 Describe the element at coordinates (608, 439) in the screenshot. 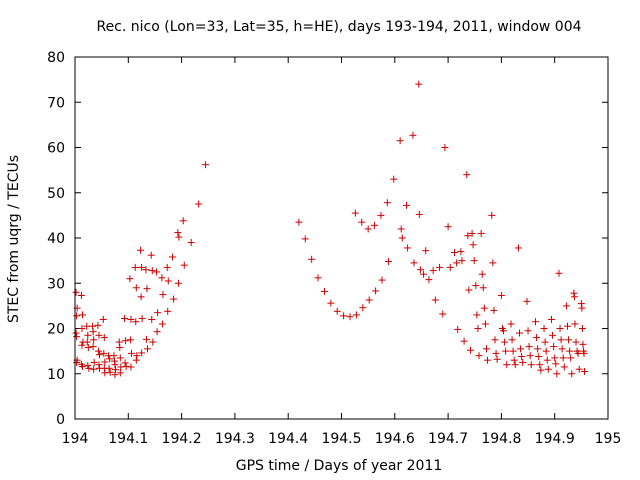

I see `x-tick-label-10: 195` at that location.